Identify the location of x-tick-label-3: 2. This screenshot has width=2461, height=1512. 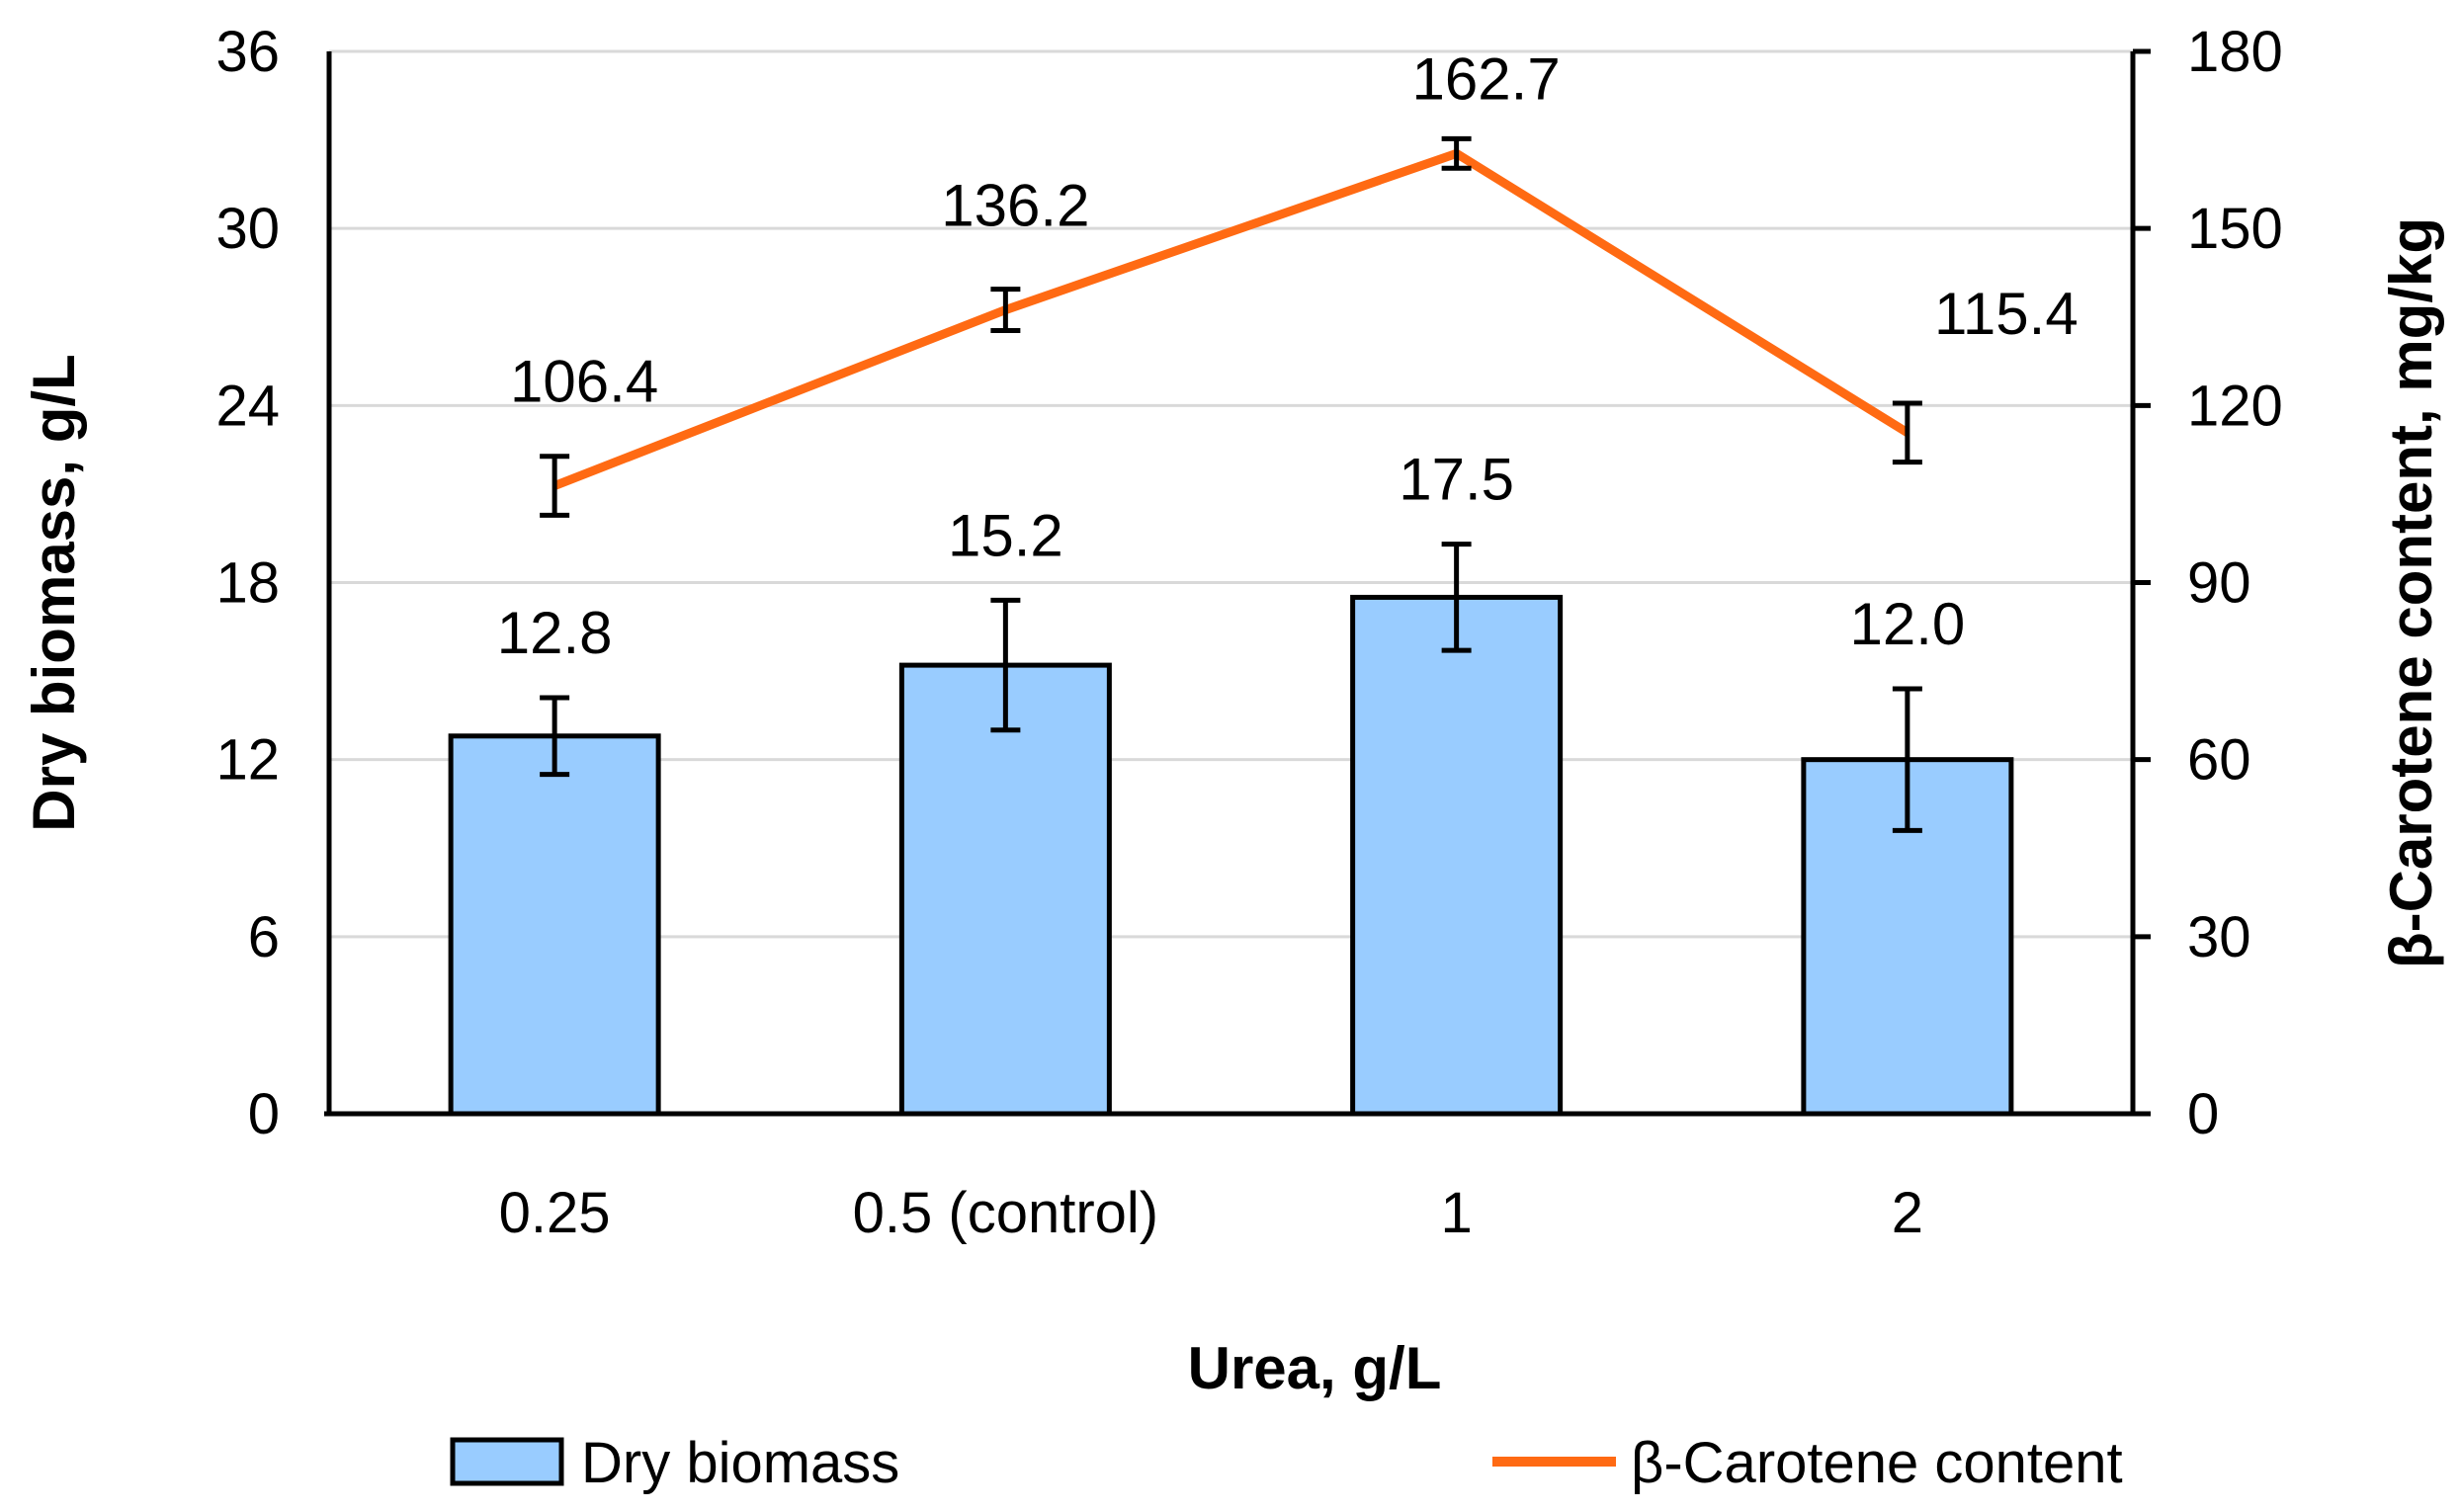
(1907, 1213).